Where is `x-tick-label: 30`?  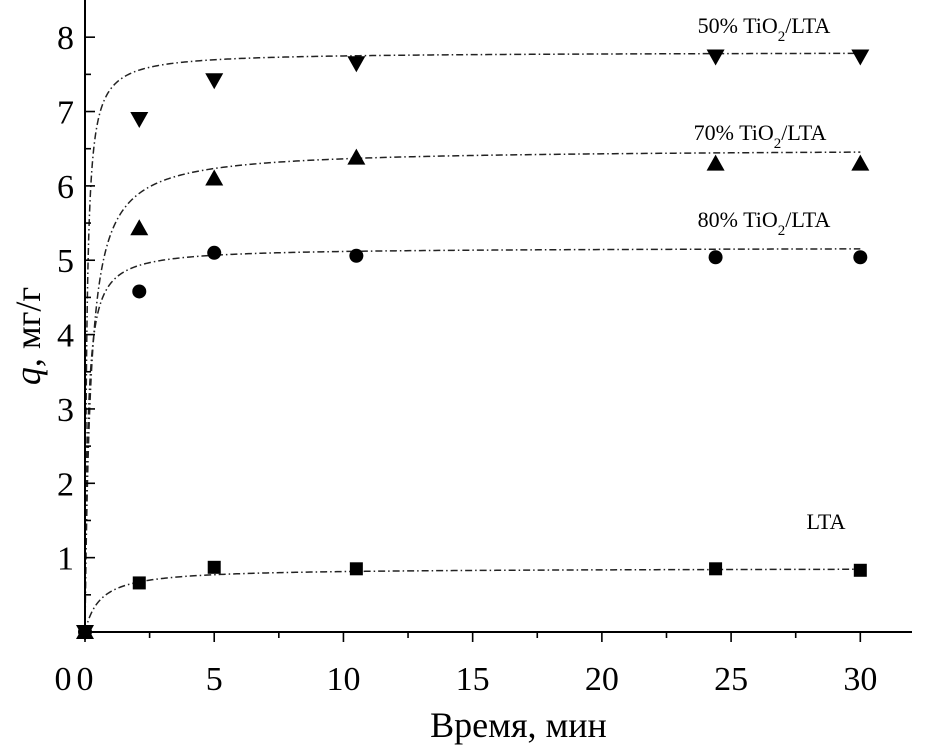 x-tick-label: 30 is located at coordinates (860, 679).